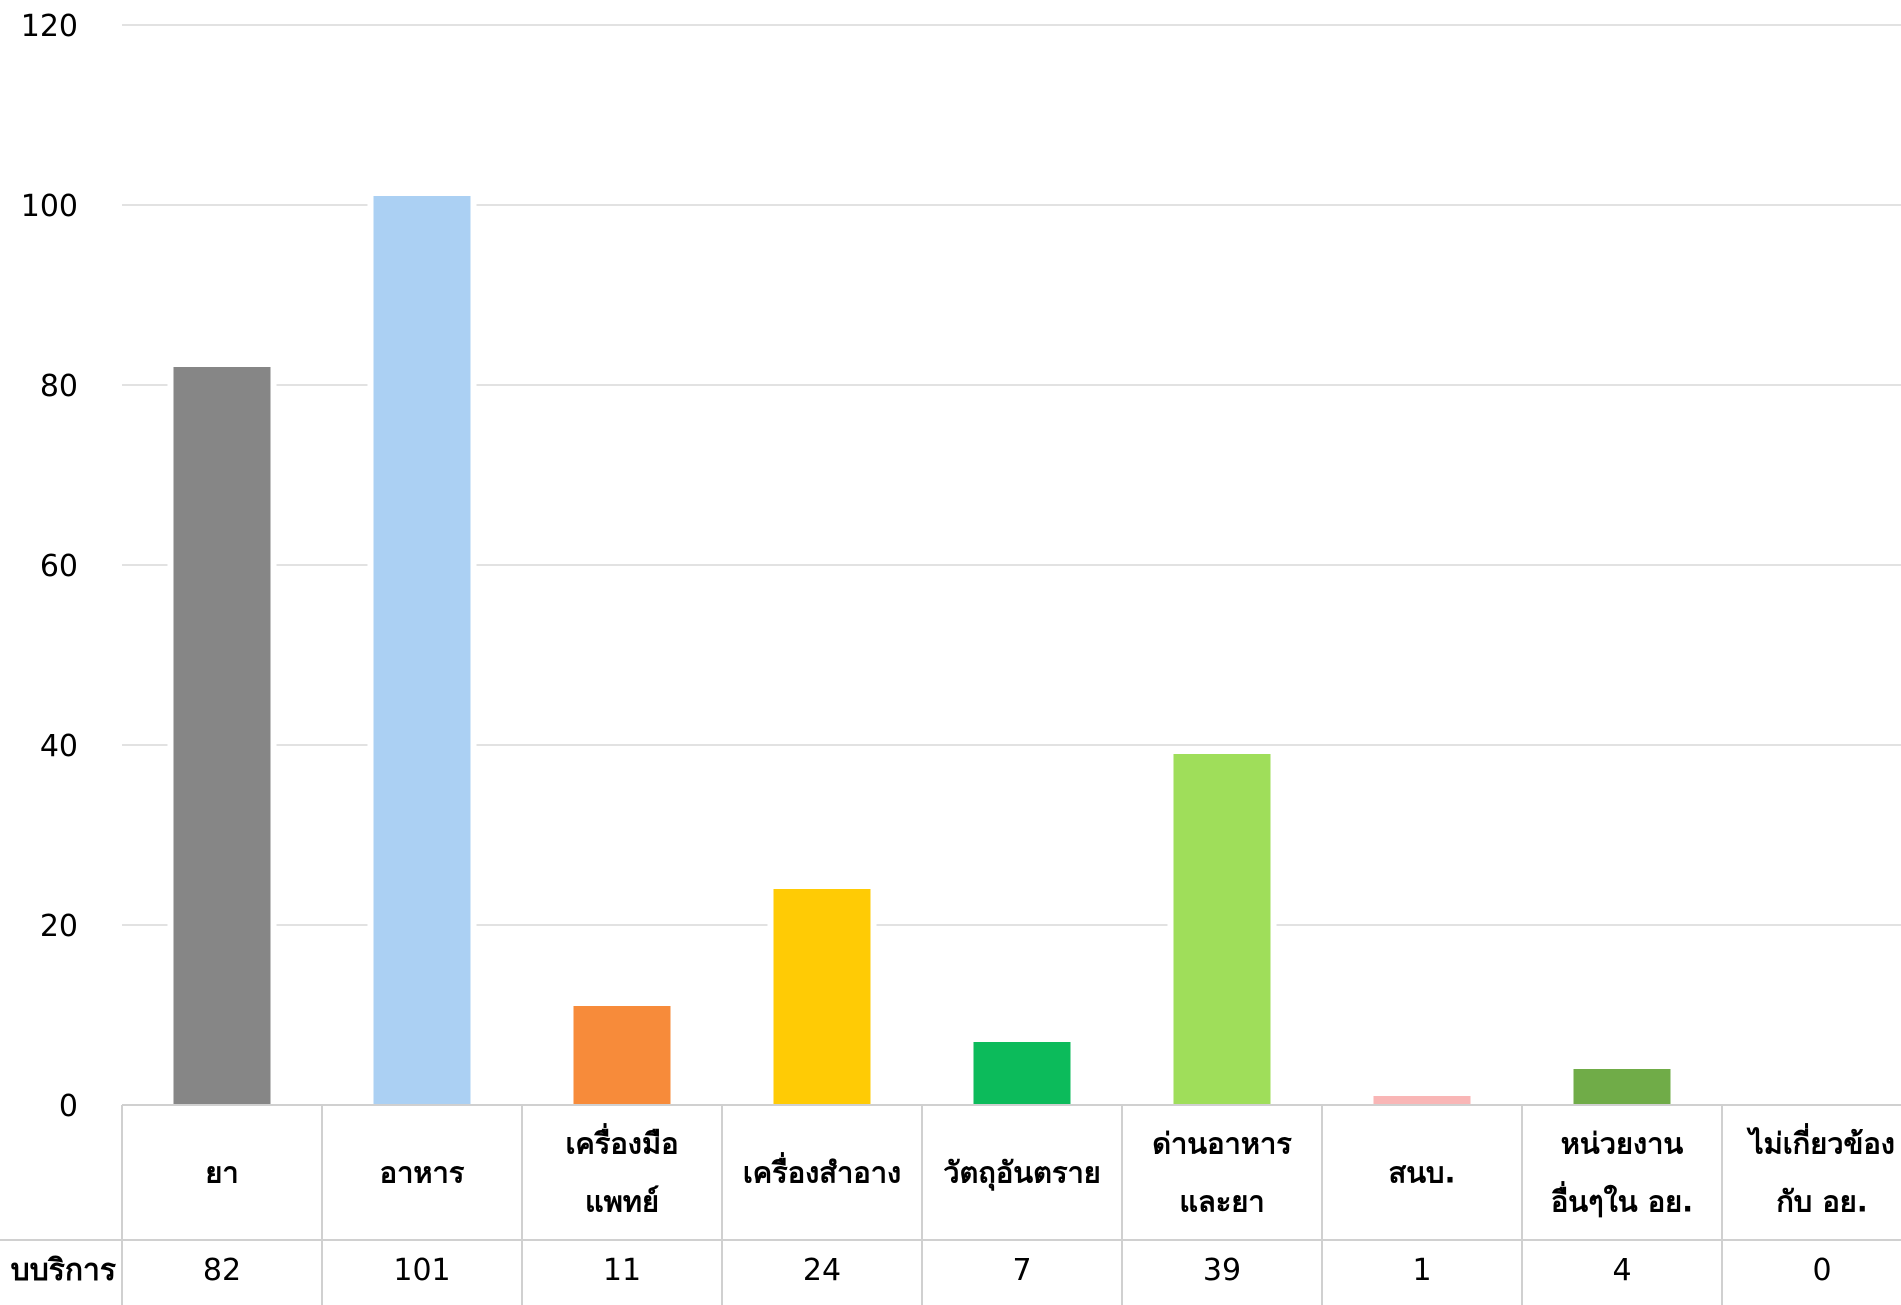 The width and height of the screenshot is (1901, 1305). Describe the element at coordinates (1222, 1144) in the screenshot. I see `category-label: ด่านอาหาร` at that location.